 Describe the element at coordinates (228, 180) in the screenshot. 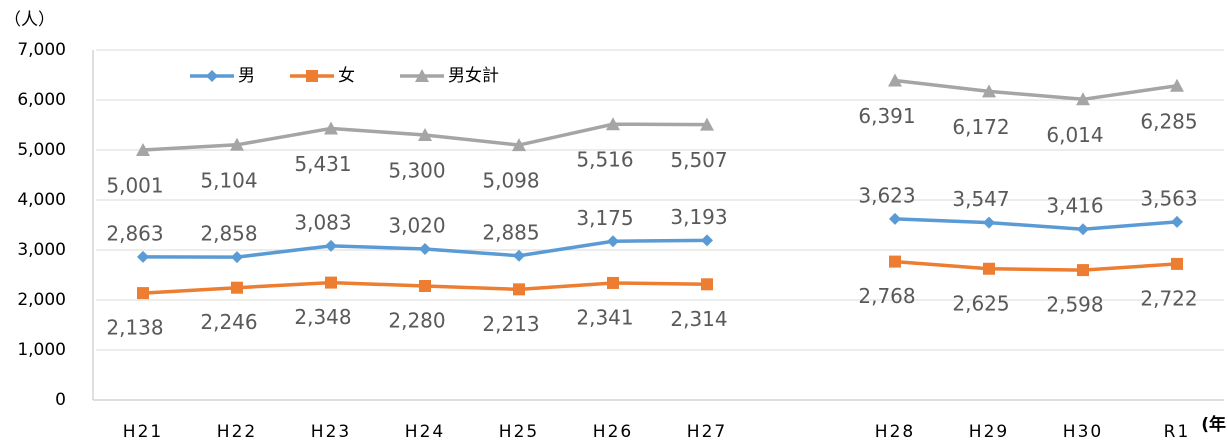

I see `data-label: 5,104` at that location.